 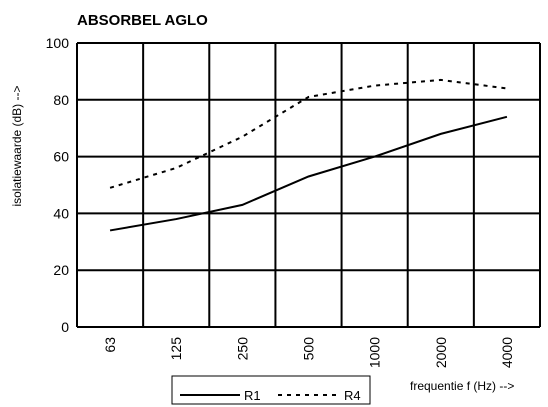 What do you see at coordinates (176, 349) in the screenshot?
I see `x-tick-label: 125` at bounding box center [176, 349].